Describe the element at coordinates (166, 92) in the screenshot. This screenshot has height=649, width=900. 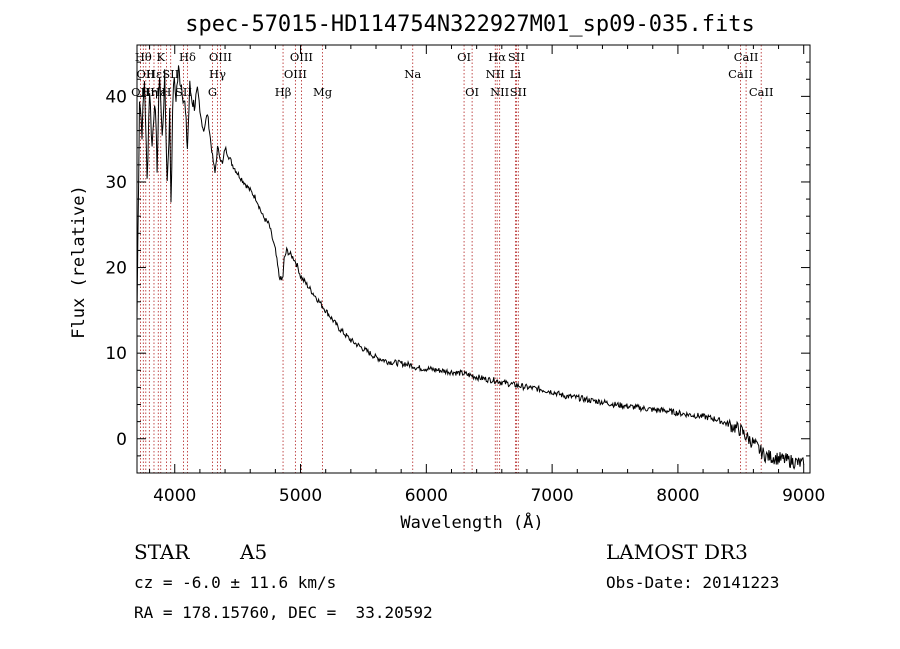
I see `line-label-7: H` at that location.